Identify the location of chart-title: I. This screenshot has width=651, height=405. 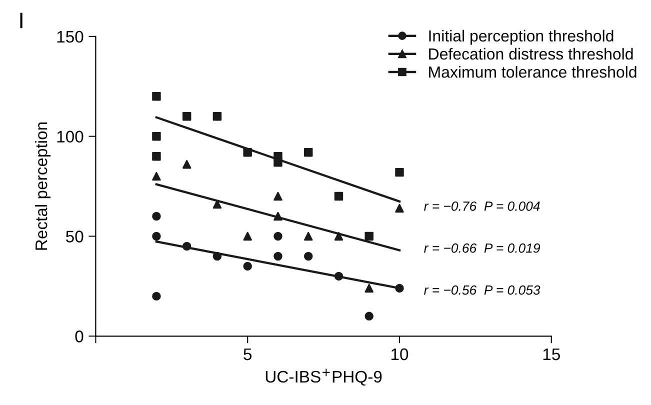
(21, 20).